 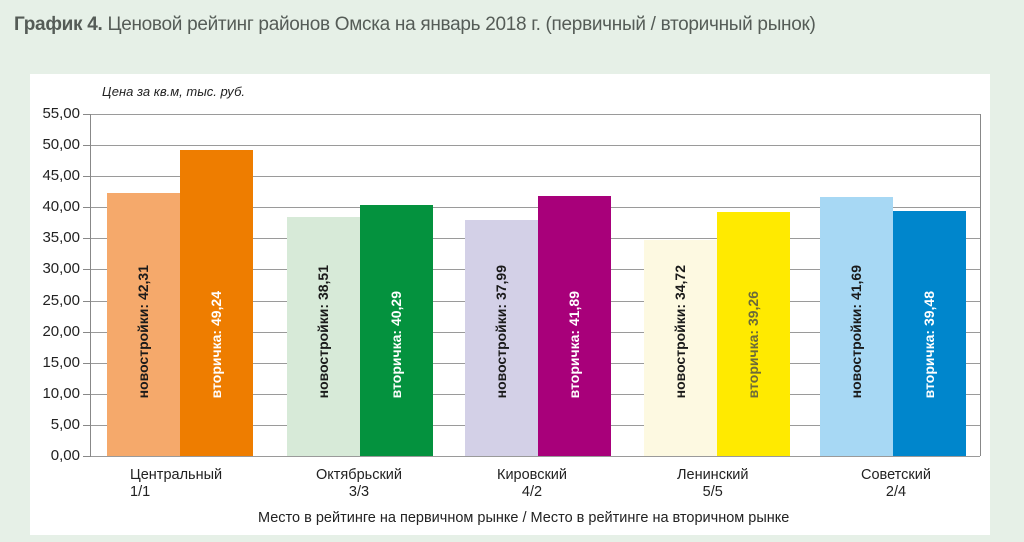 I want to click on bar-novostroyki: новостройки: 37,99, so click(x=501, y=337).